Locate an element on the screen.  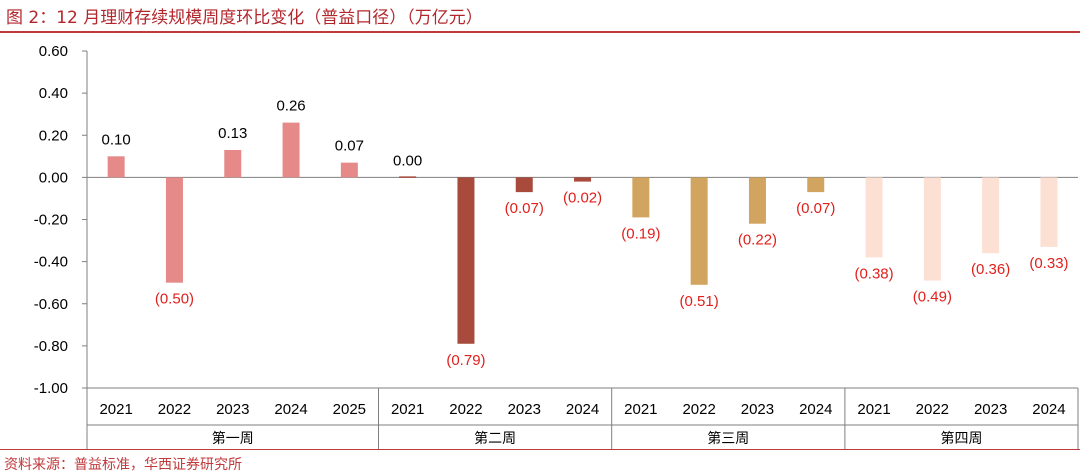
y-tick-label: -0.60 is located at coordinates (51, 304).